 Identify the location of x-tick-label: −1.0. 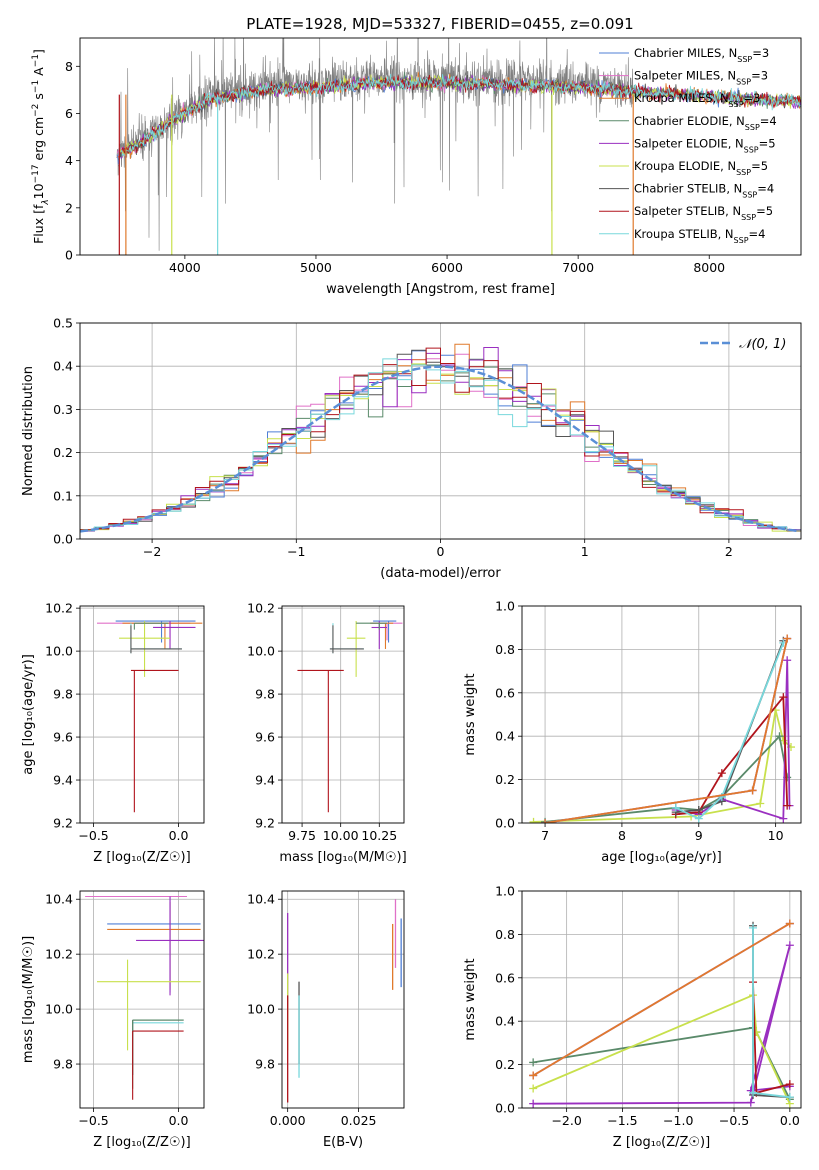
(678, 1120).